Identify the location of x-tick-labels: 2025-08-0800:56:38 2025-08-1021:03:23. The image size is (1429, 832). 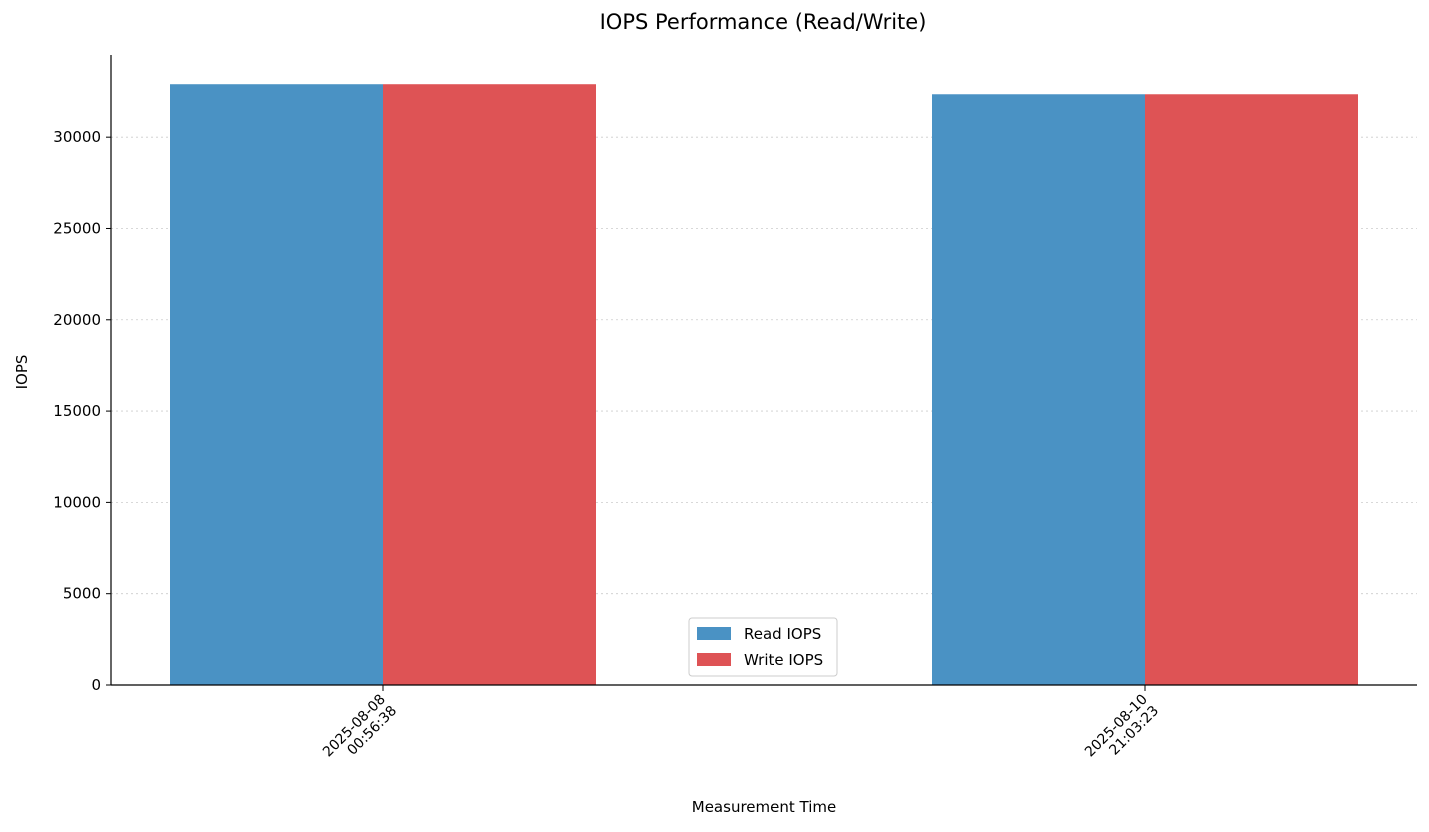
(741, 732).